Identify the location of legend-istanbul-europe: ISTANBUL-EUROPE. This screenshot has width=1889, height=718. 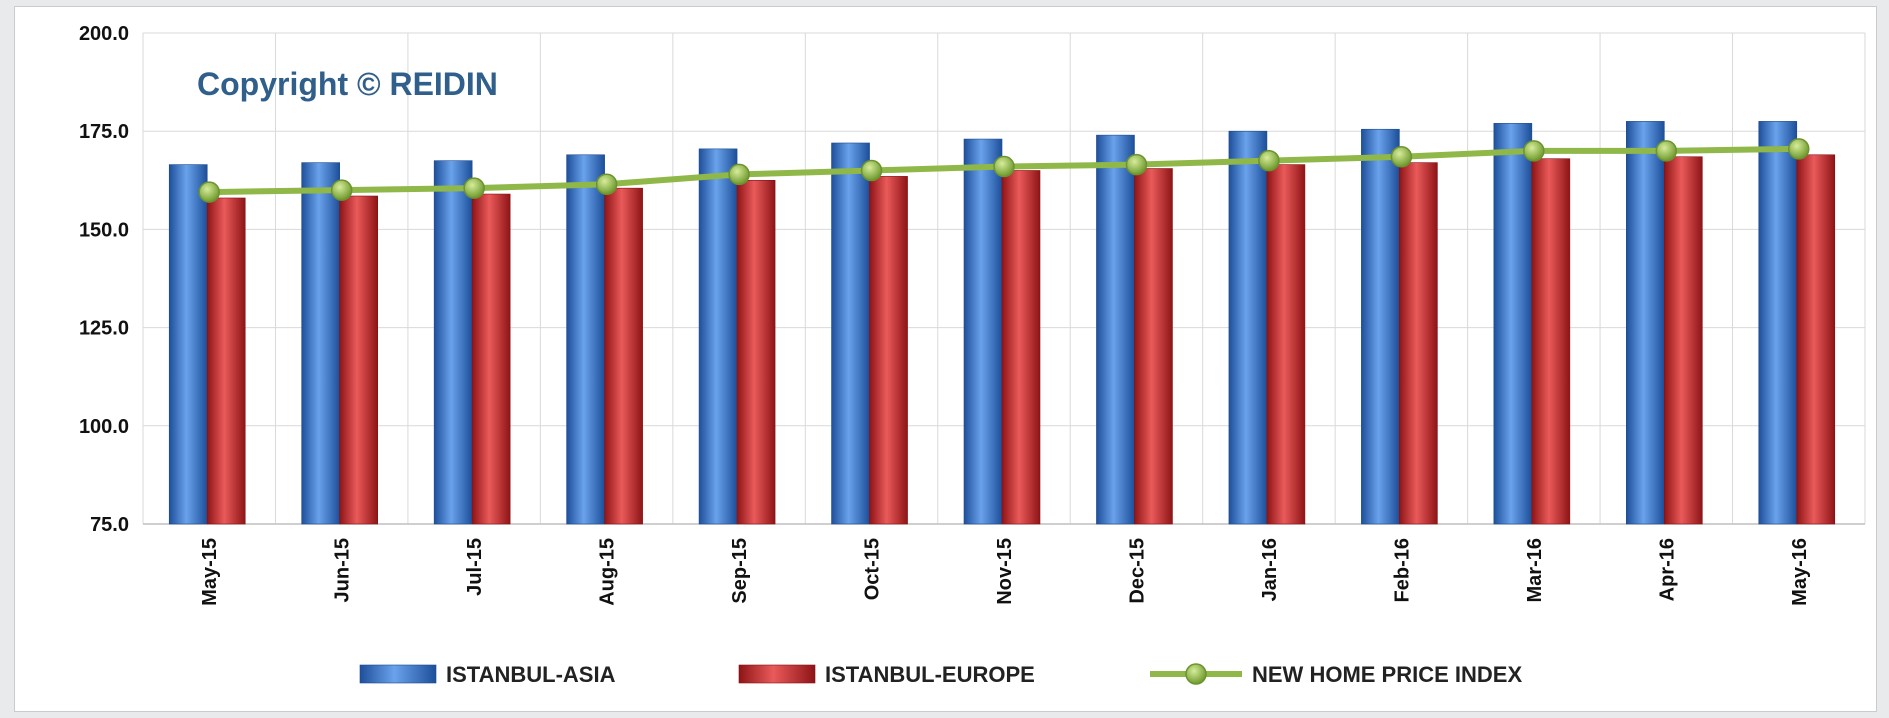
(886, 674).